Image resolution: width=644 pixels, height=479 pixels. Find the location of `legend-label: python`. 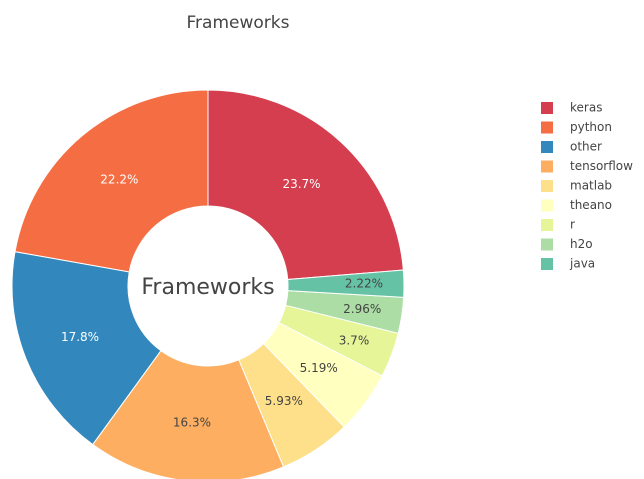

legend-label: python is located at coordinates (591, 127).